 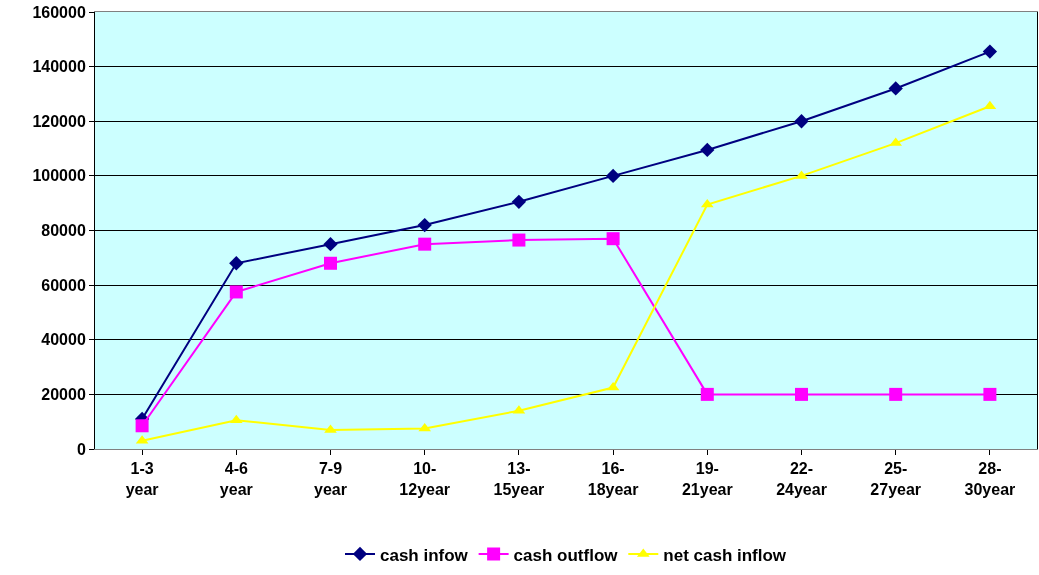 What do you see at coordinates (59, 12) in the screenshot?
I see `y-tick-label: 160000` at bounding box center [59, 12].